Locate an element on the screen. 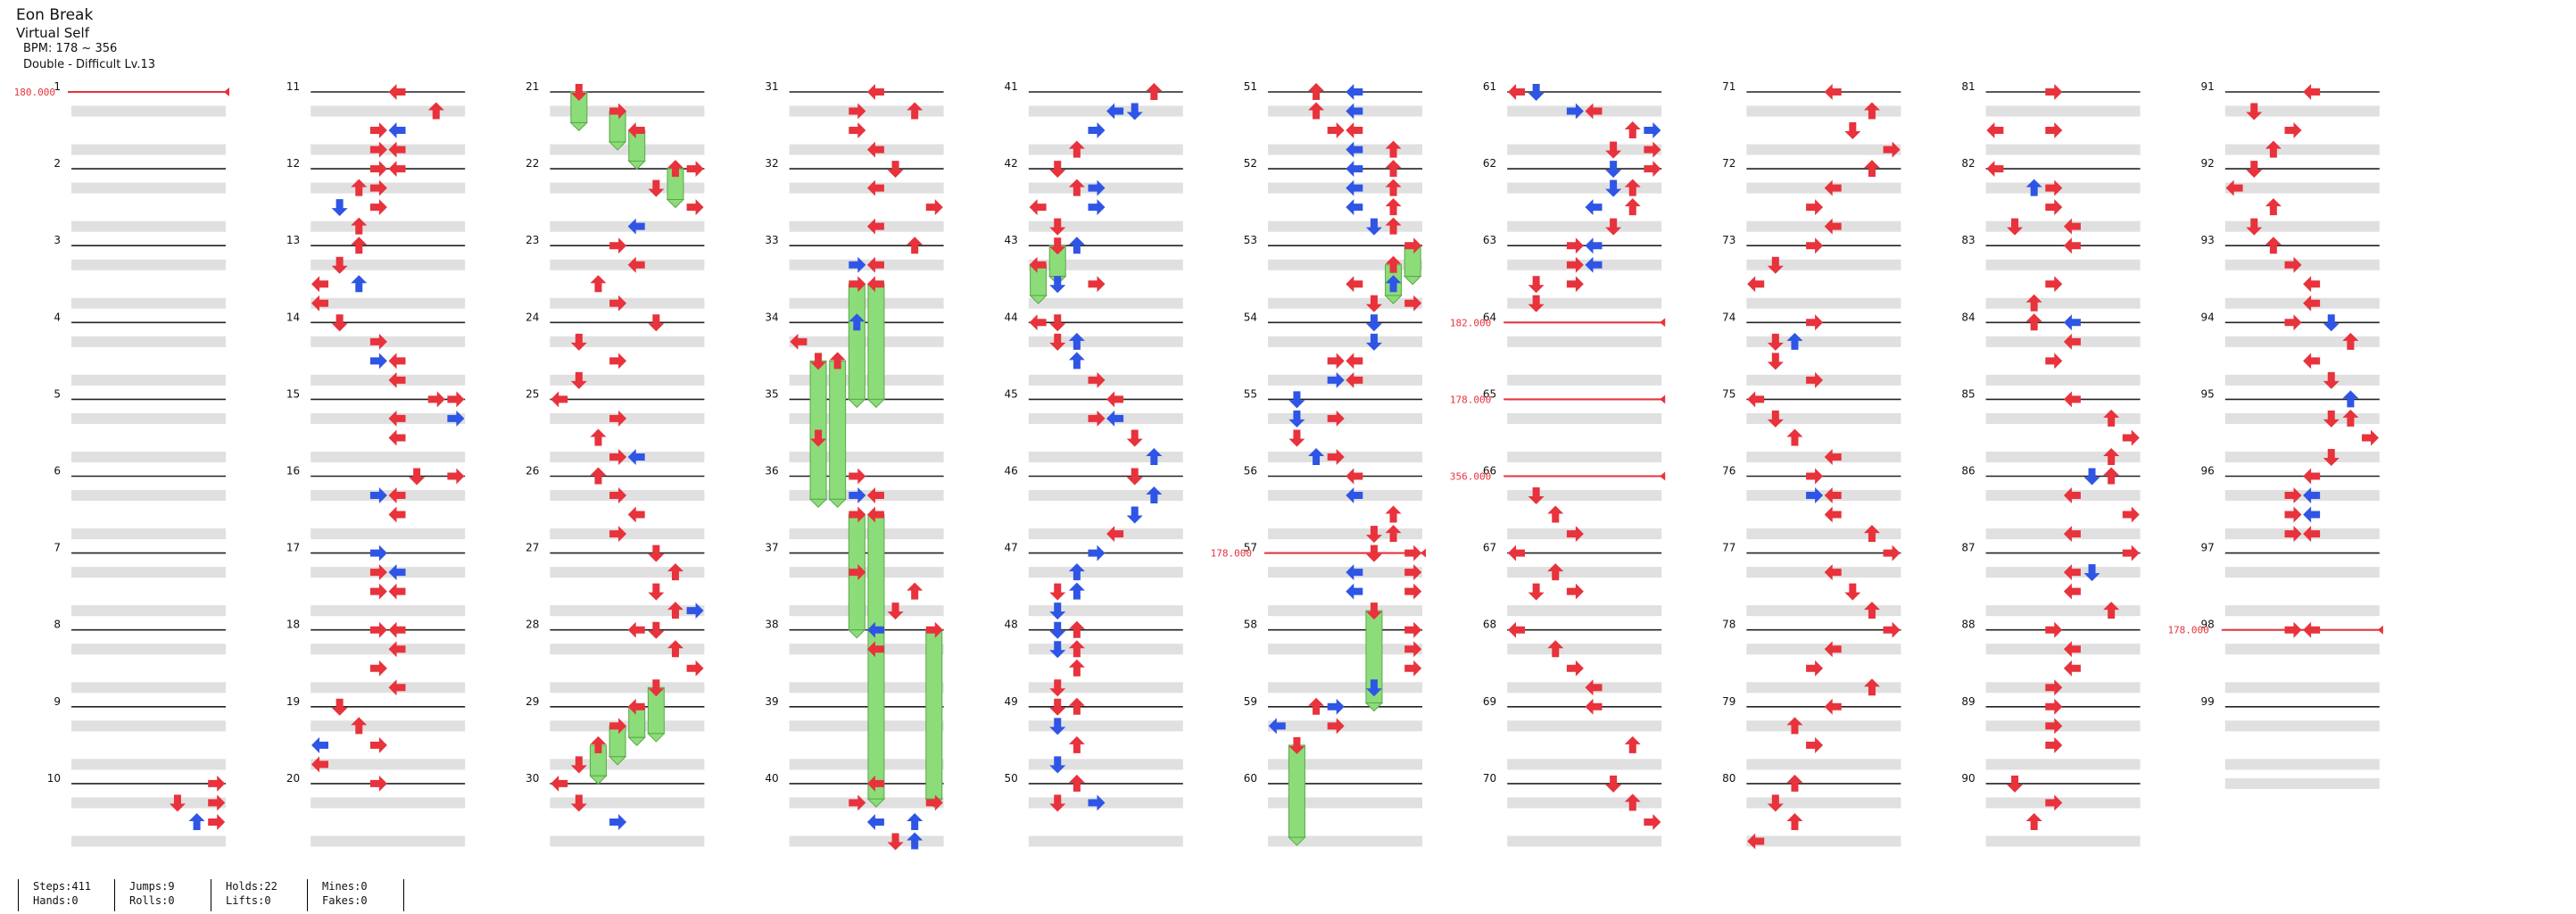  measure-number: 21 is located at coordinates (532, 86).